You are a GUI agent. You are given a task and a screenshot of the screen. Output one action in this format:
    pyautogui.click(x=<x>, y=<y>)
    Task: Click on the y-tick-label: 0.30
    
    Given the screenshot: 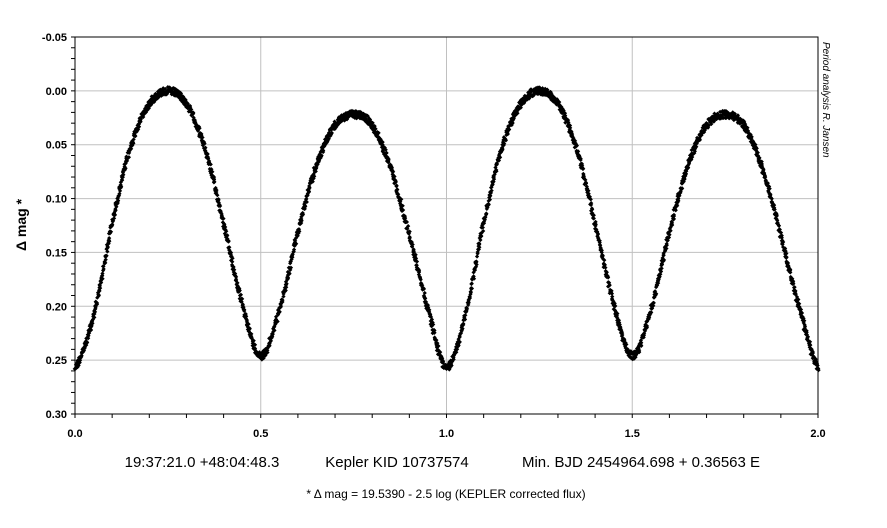 What is the action you would take?
    pyautogui.click(x=56, y=415)
    